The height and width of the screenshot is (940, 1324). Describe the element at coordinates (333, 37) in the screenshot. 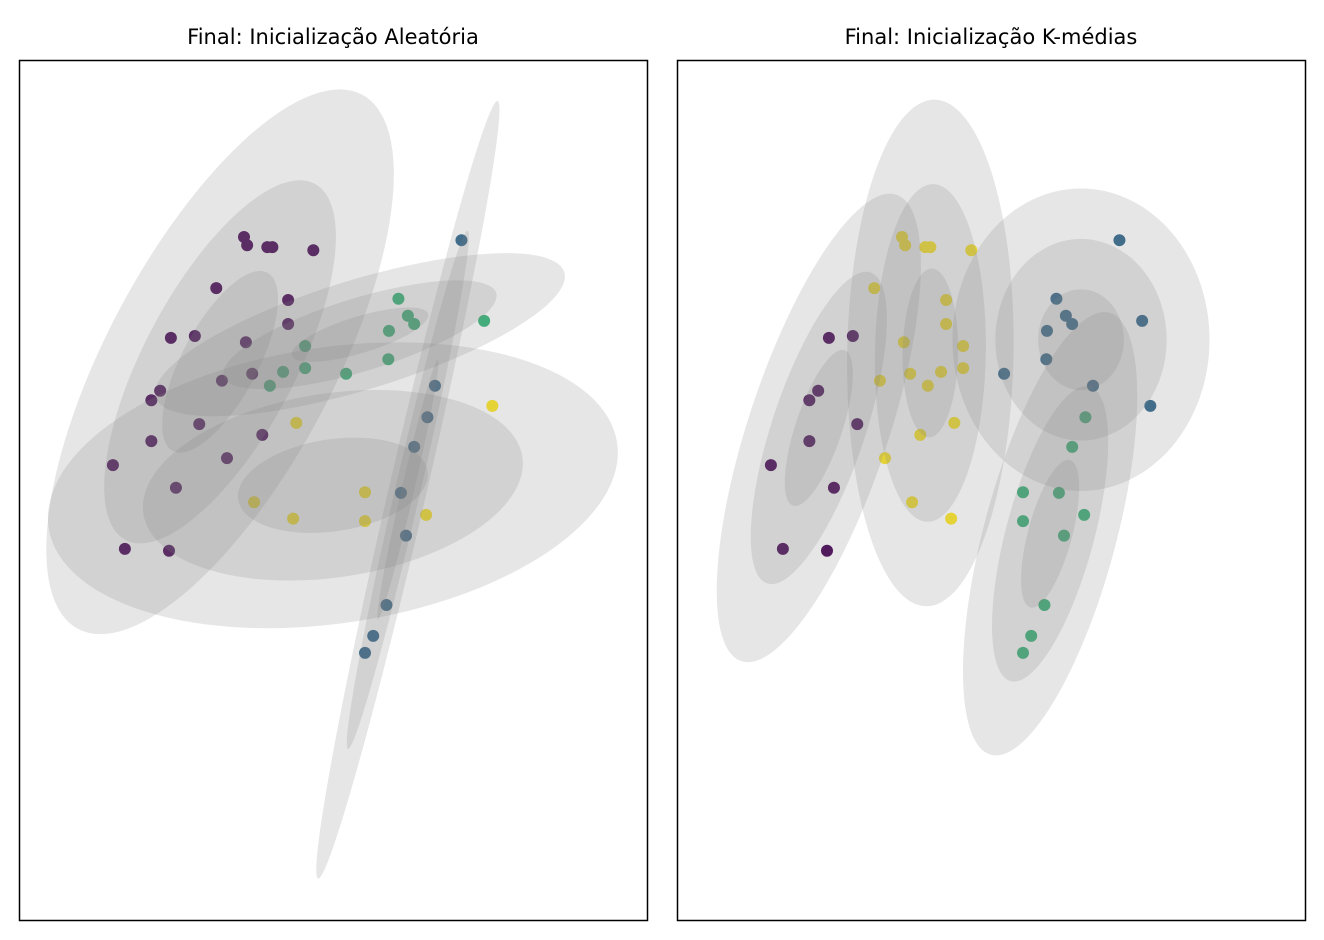

I see `panel-title-random: Final: Inicialização Aleatória` at that location.